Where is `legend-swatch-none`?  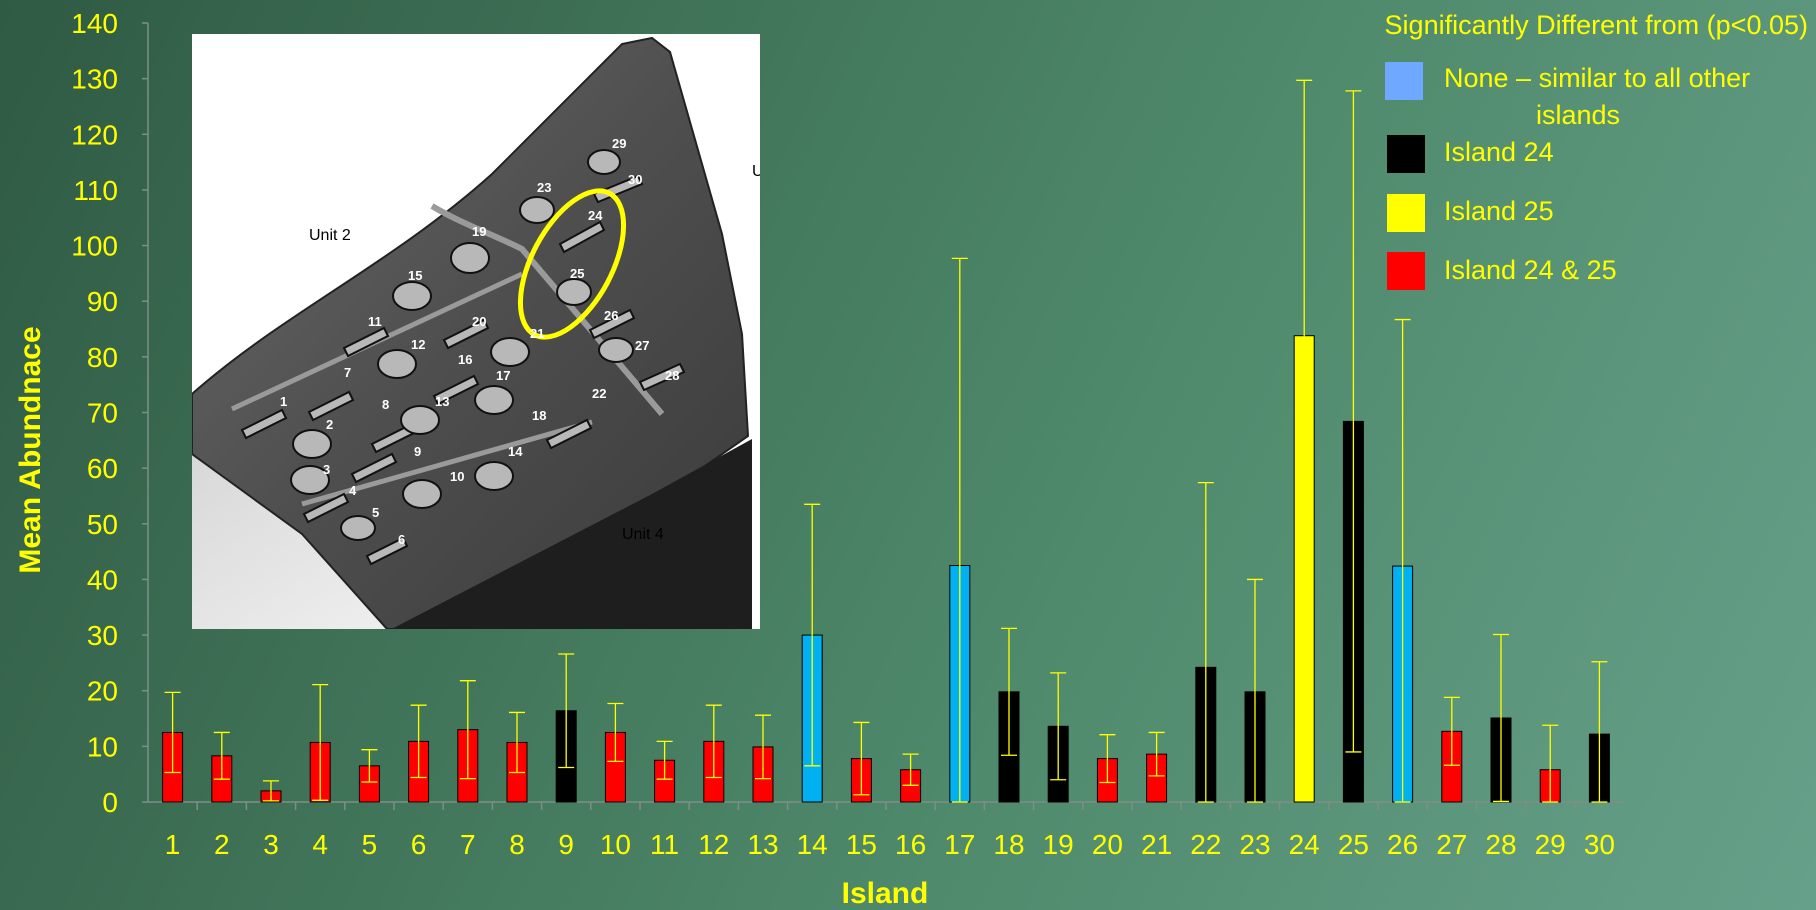 legend-swatch-none is located at coordinates (1404, 81).